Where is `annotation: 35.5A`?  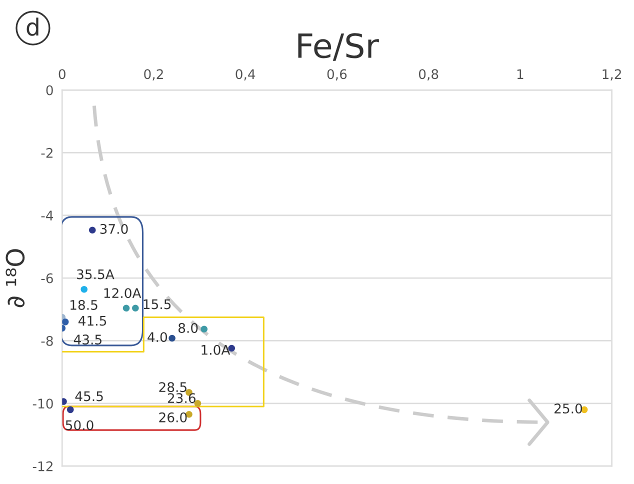
annotation: 35.5A is located at coordinates (95, 274).